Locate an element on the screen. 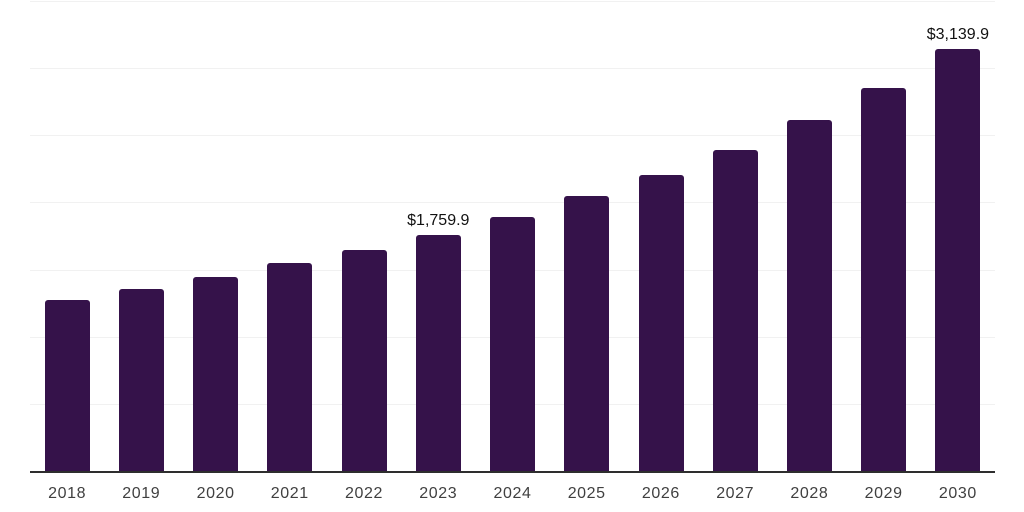 The height and width of the screenshot is (512, 1024). bar-2028 is located at coordinates (809, 295).